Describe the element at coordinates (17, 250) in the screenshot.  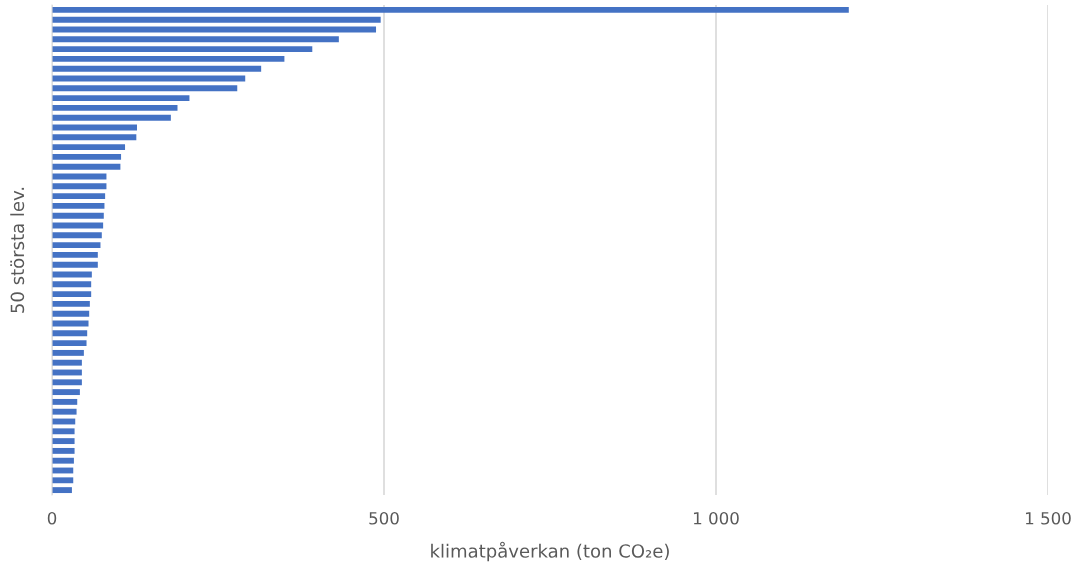
I see `y-axis-title: 50 största lev.` at that location.